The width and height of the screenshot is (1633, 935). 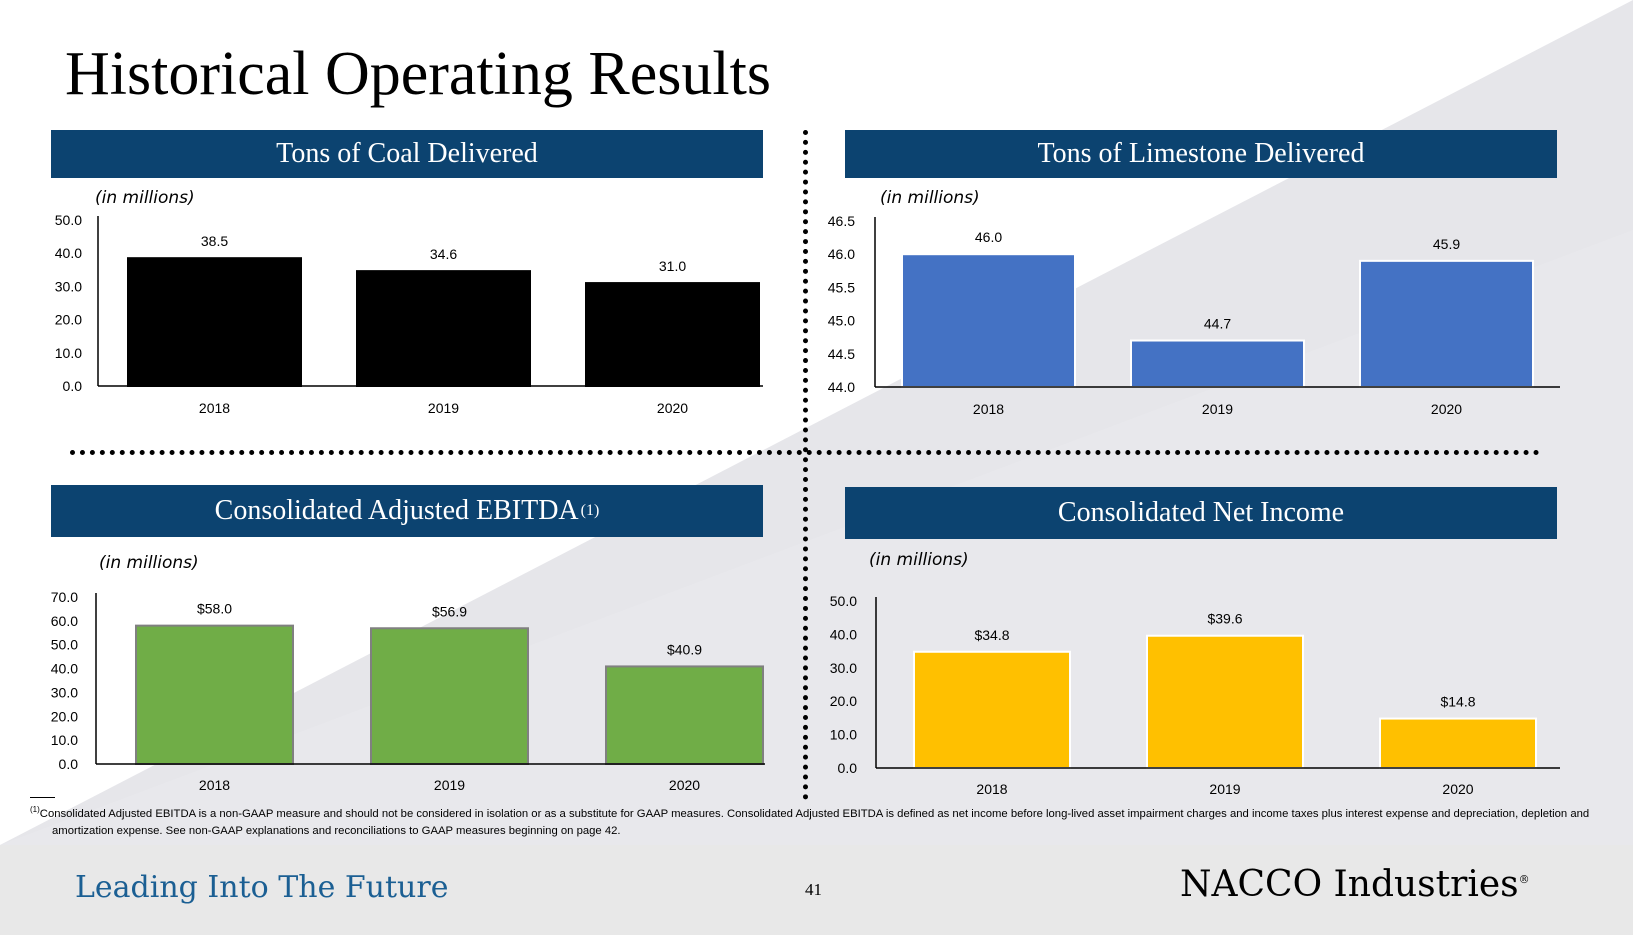 I want to click on coal-chart-title-text: Tons of Coal Delivered, so click(x=407, y=153).